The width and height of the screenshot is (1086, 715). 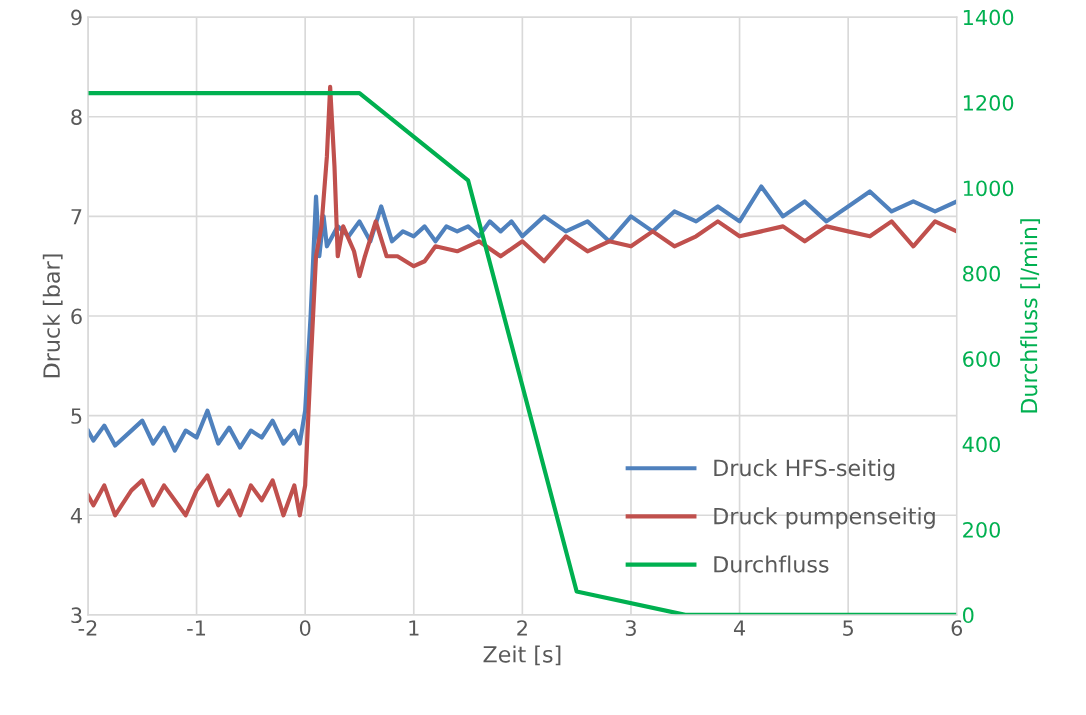 I want to click on y2-tick-label: 600, so click(x=982, y=359).